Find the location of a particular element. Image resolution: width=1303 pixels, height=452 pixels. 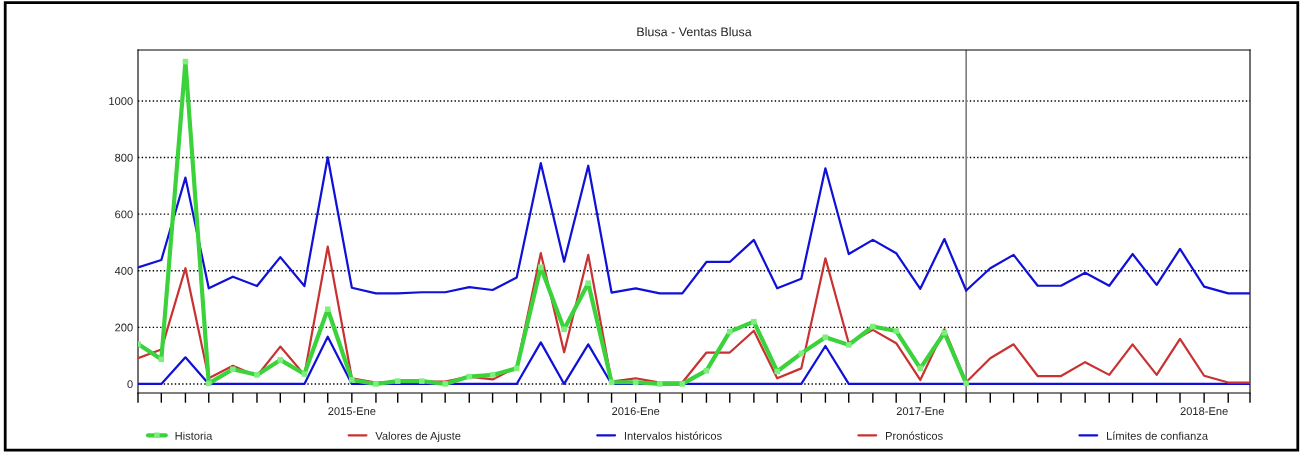

legend-label: Intervalos históricos is located at coordinates (673, 435).